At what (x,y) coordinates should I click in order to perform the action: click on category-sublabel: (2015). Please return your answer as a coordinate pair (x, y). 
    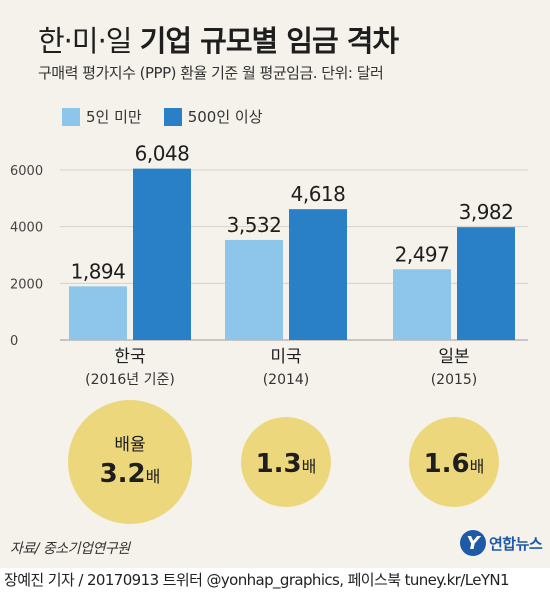
    Looking at the image, I should click on (454, 380).